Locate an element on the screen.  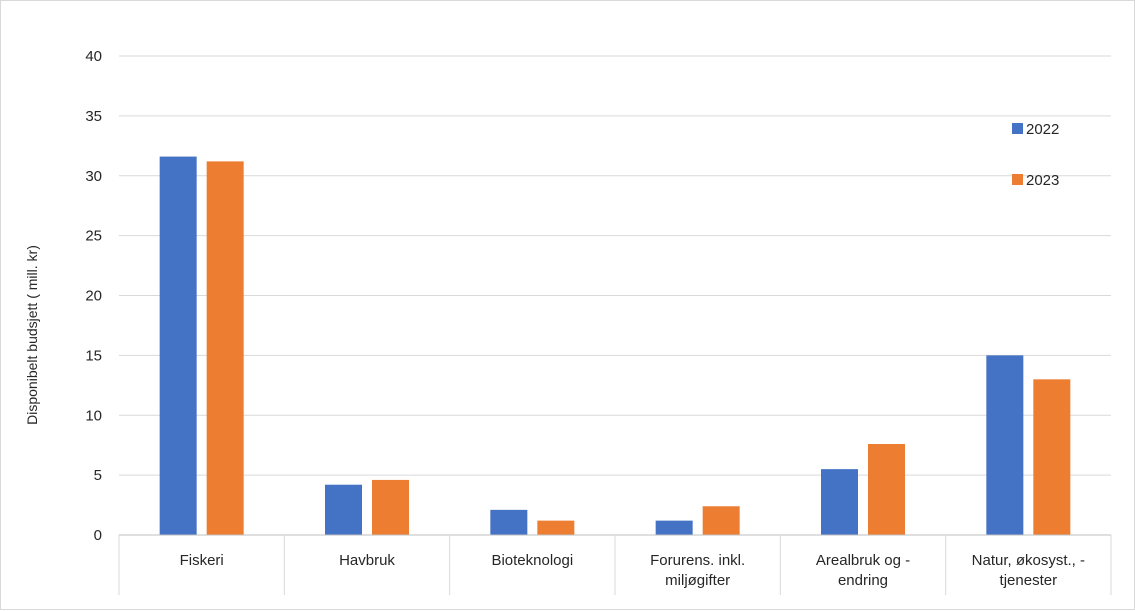
y-tick-label: 5 is located at coordinates (98, 475).